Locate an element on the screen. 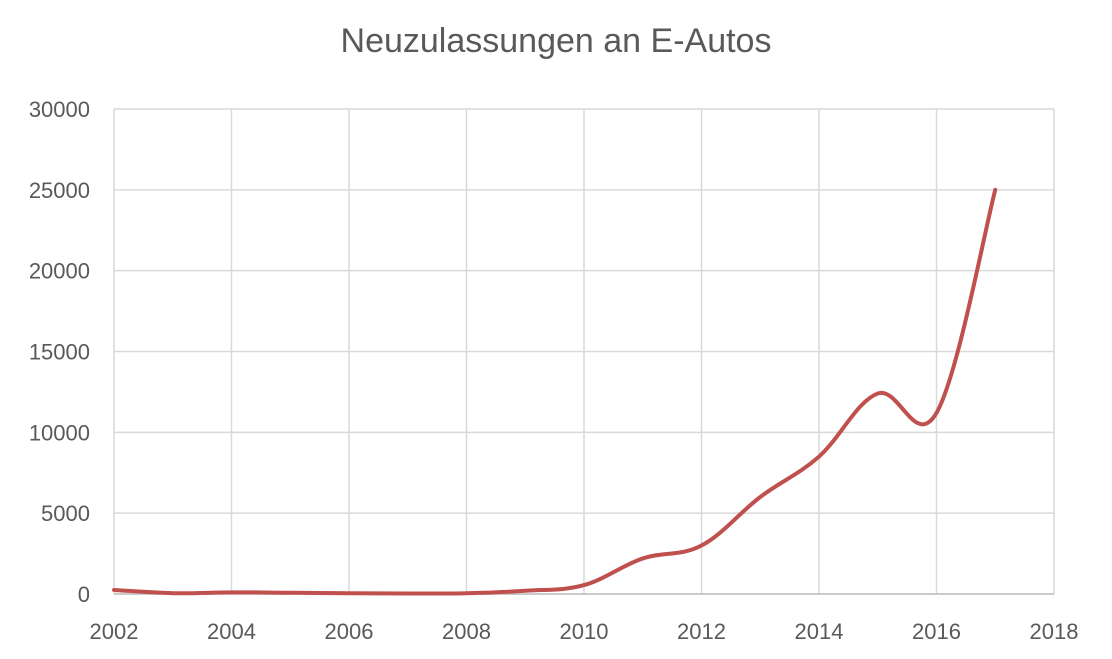 The height and width of the screenshot is (659, 1112). x-tick-label: 2006 is located at coordinates (349, 631).